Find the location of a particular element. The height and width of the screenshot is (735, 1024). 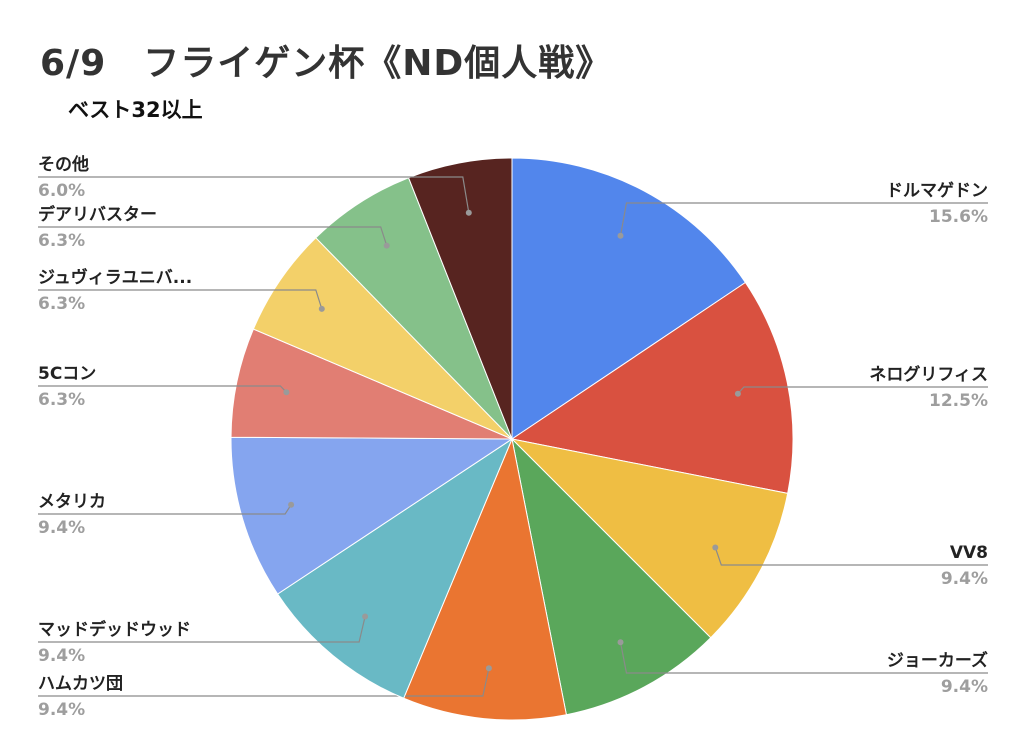

slice-percent-6: 9.4% is located at coordinates (61, 656).